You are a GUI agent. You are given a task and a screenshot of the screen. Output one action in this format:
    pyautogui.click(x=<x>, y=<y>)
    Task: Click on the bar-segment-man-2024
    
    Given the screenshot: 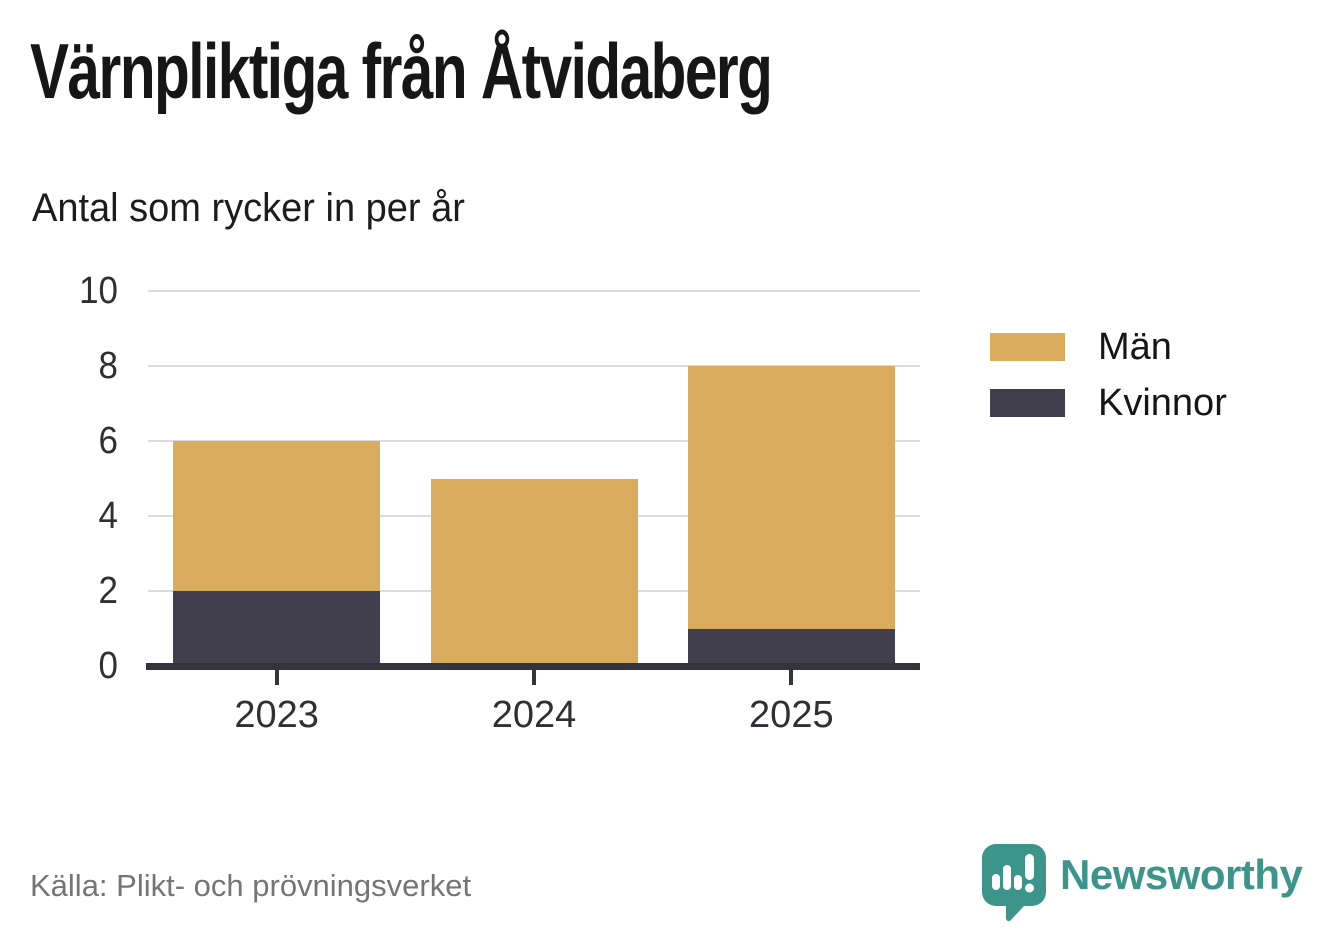 What is the action you would take?
    pyautogui.click(x=534, y=572)
    